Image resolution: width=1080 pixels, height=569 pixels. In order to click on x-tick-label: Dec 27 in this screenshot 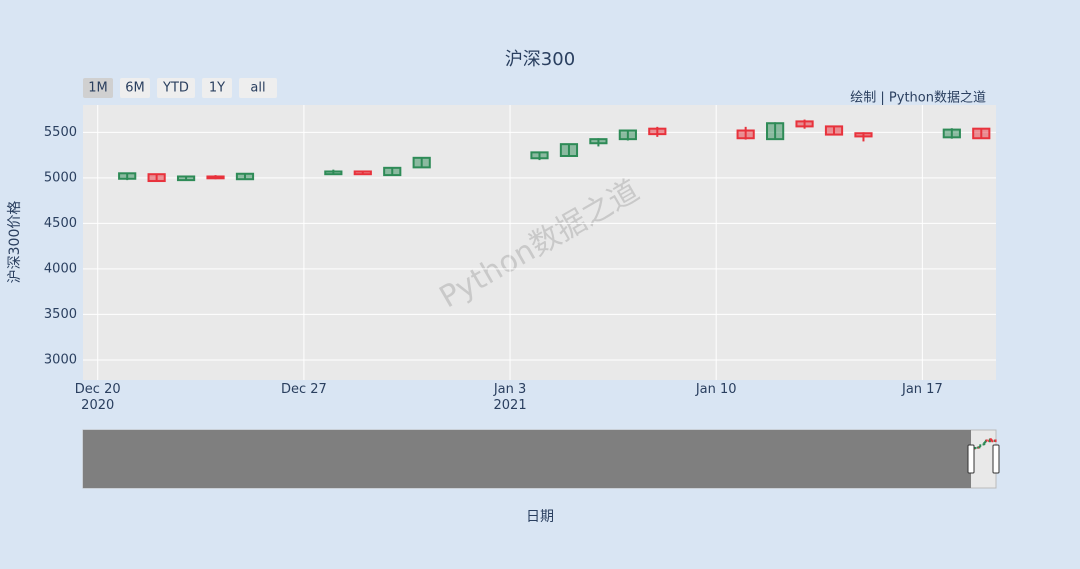, I will do `click(303, 389)`.